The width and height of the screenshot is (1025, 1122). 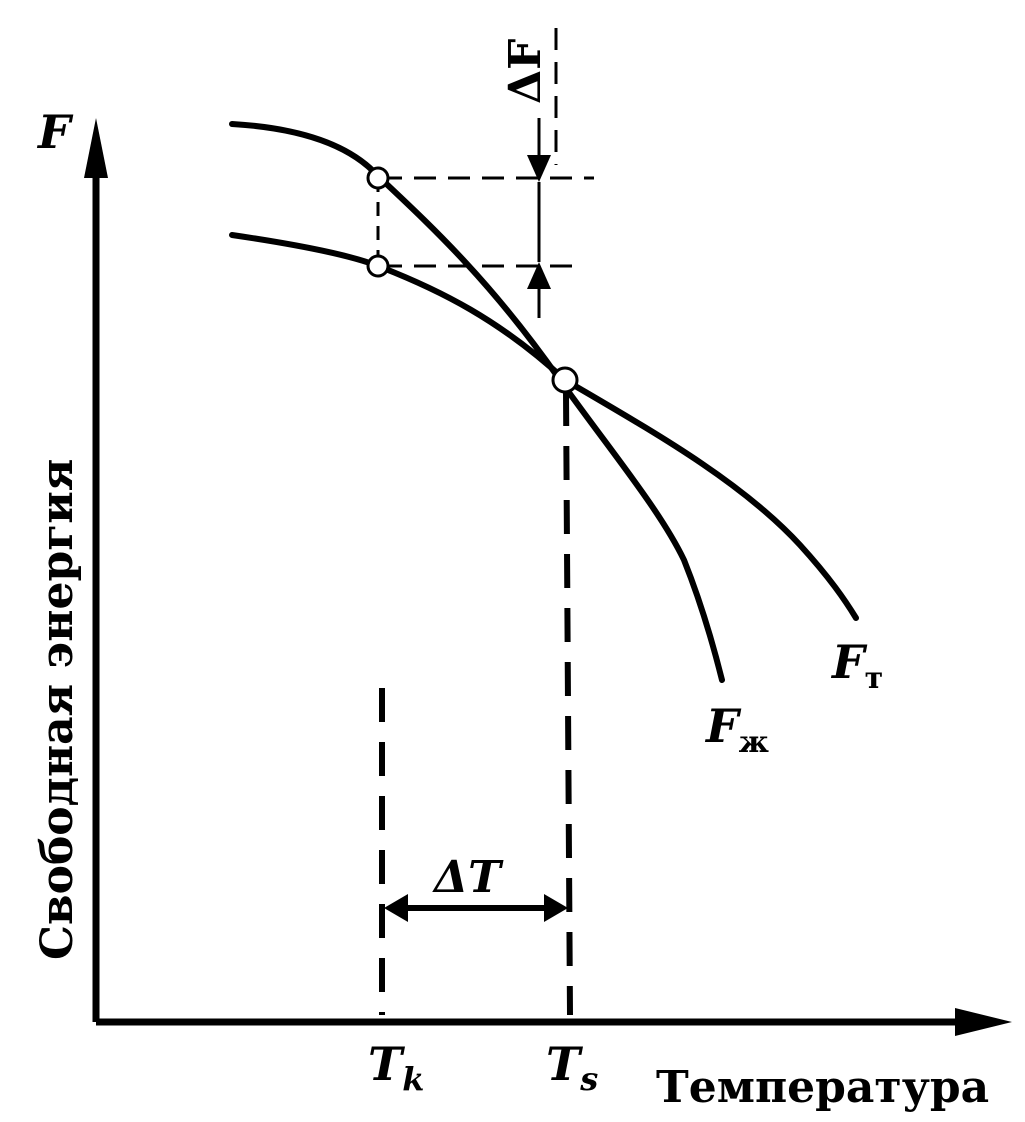 I want to click on ts-label: Ts, so click(x=572, y=1067).